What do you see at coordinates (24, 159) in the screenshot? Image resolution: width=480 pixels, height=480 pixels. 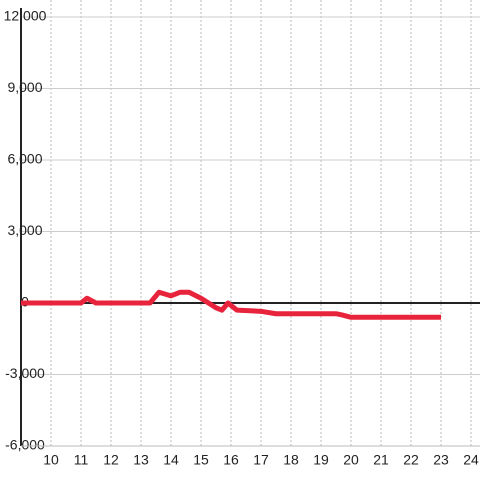 I see `y-tick-label: 6,000` at bounding box center [24, 159].